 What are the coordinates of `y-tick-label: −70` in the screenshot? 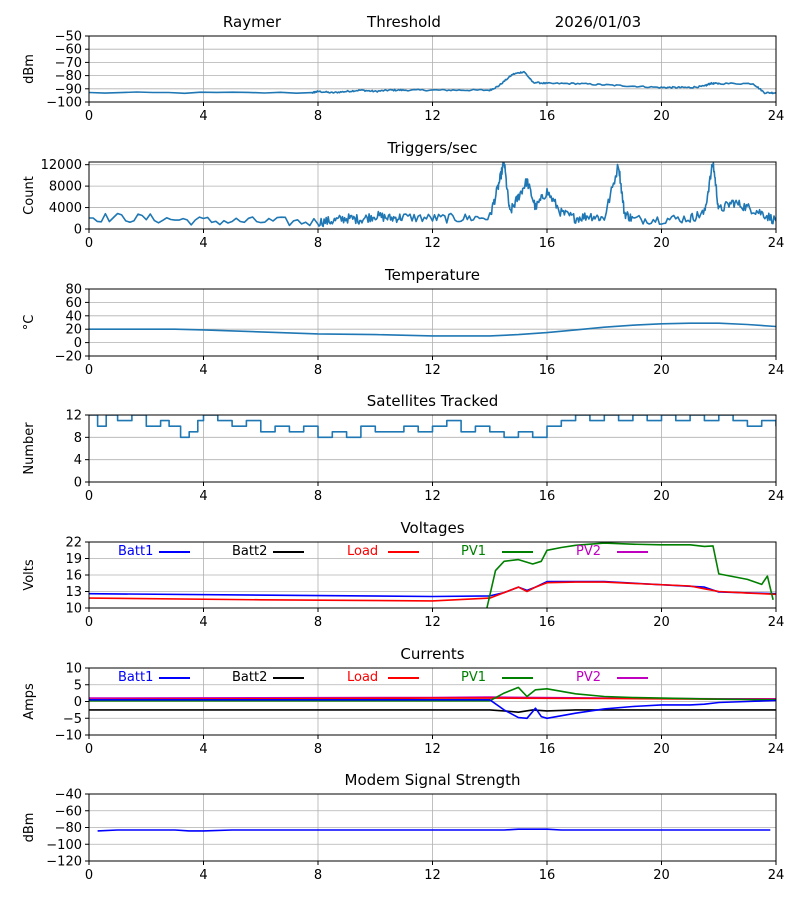 It's located at (68, 63).